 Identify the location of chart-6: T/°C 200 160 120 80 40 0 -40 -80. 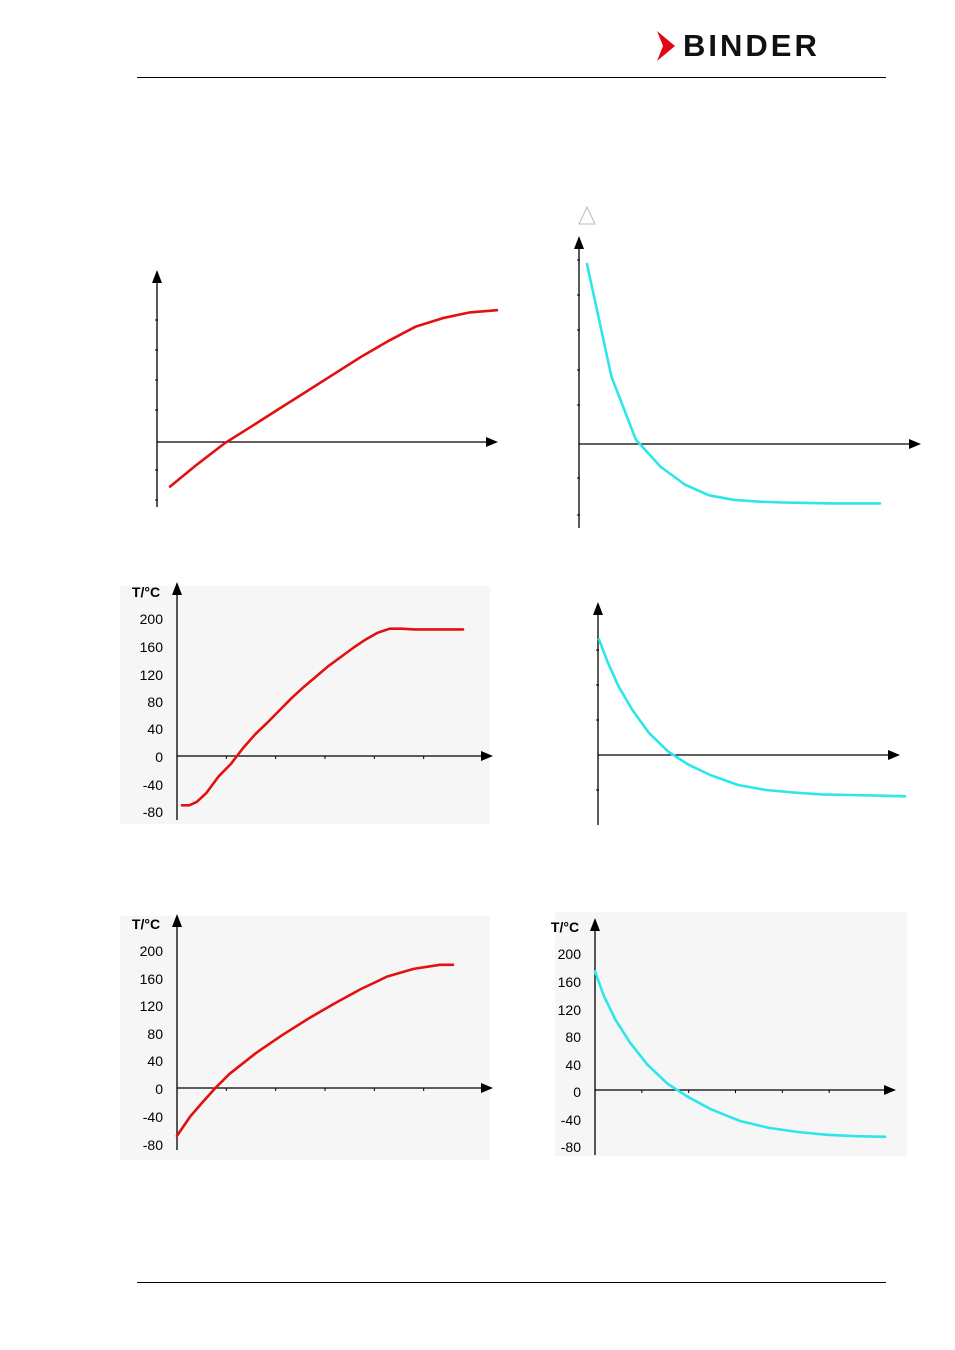
(729, 1034).